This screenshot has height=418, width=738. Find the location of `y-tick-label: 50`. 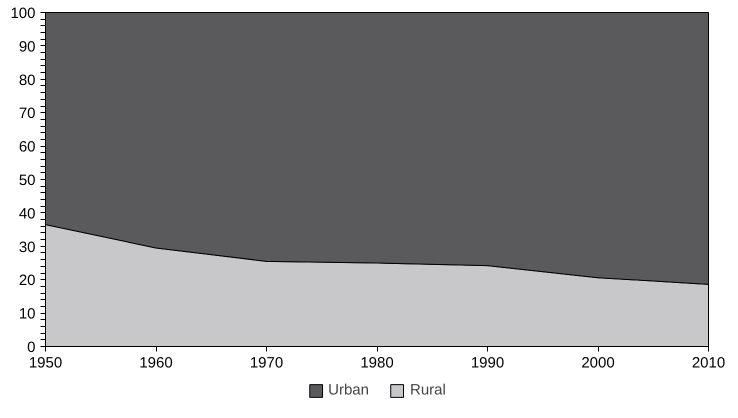

y-tick-label: 50 is located at coordinates (27, 180).